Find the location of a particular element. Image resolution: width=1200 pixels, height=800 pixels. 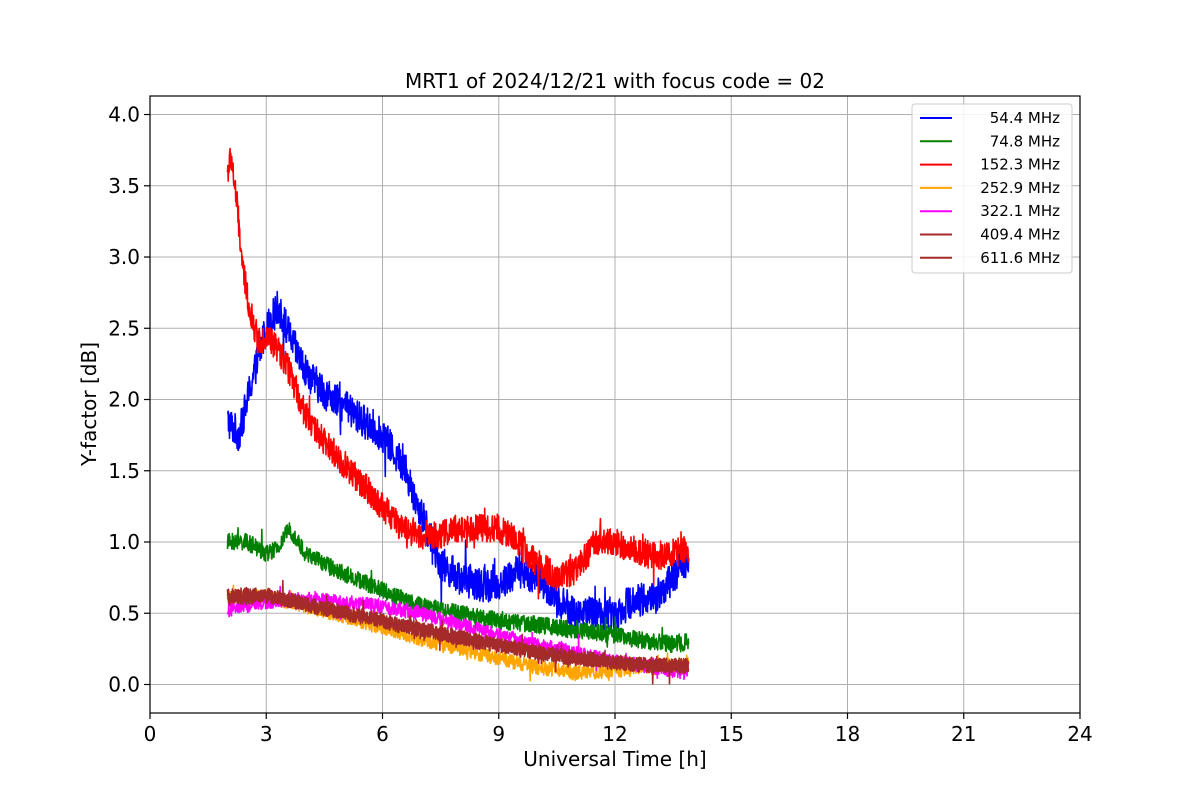

legend-label: 54.4 MHz is located at coordinates (1025, 118).